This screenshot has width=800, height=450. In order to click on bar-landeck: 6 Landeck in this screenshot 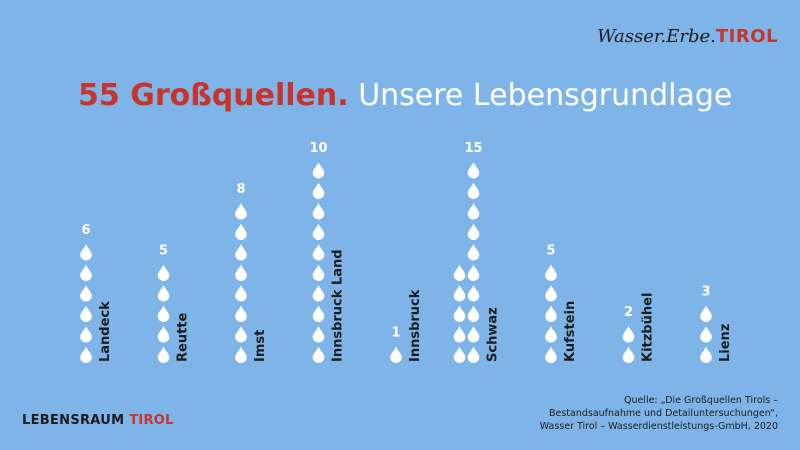, I will do `click(96, 293)`.